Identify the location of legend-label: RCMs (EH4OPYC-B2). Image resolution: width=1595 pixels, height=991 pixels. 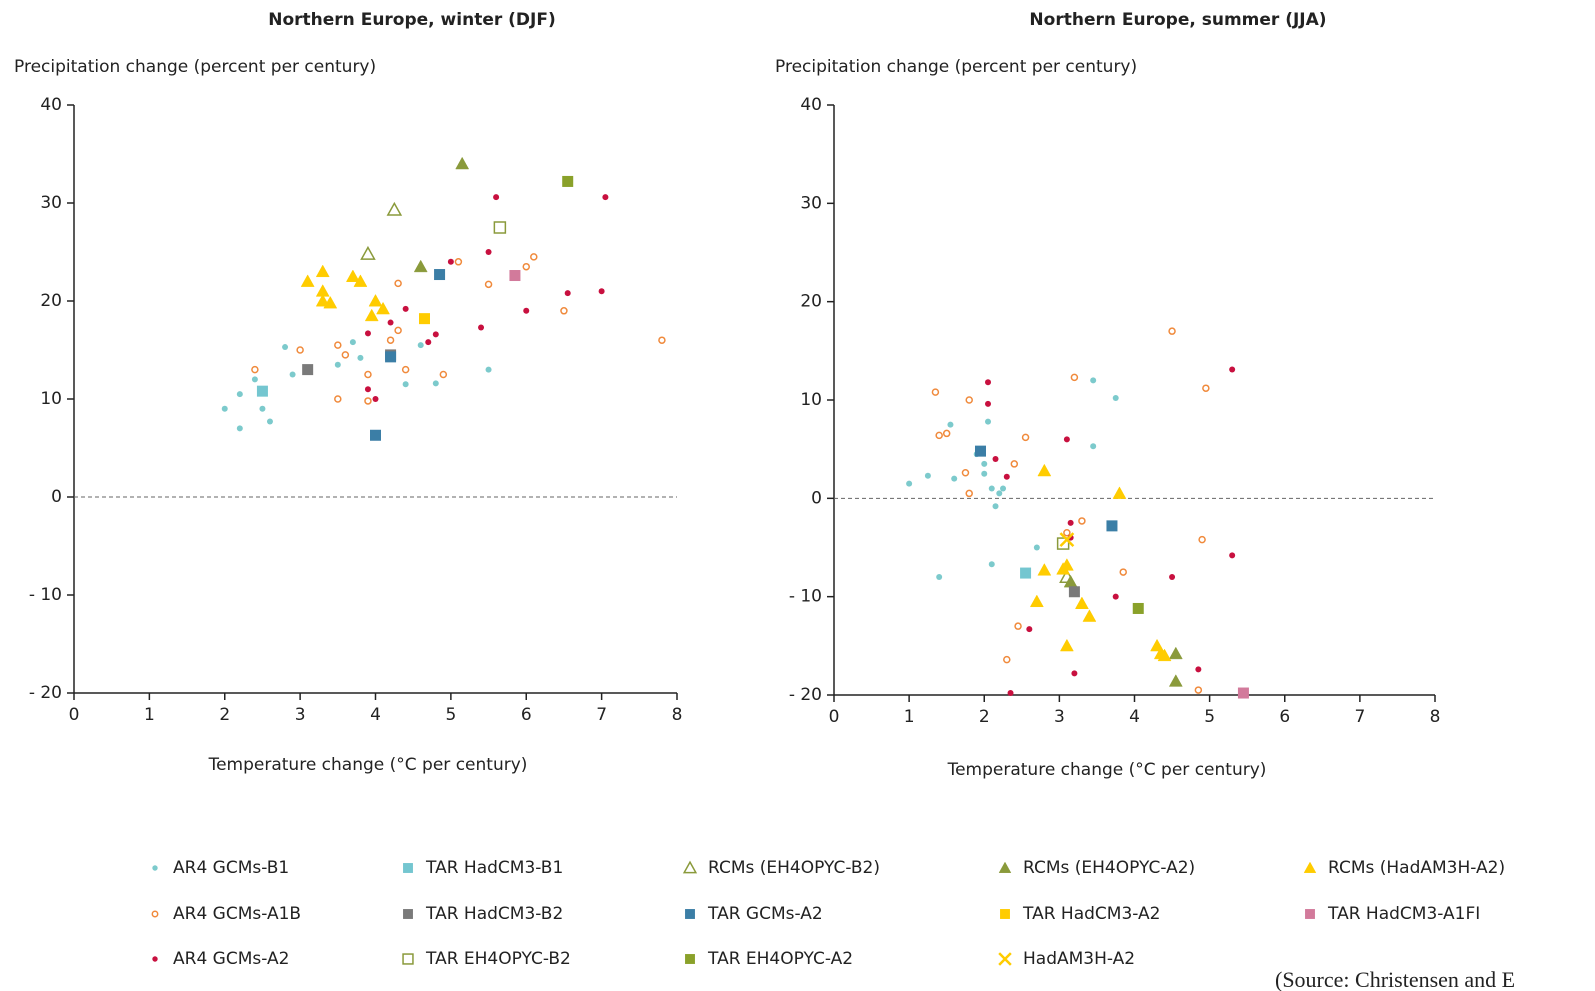
(794, 868).